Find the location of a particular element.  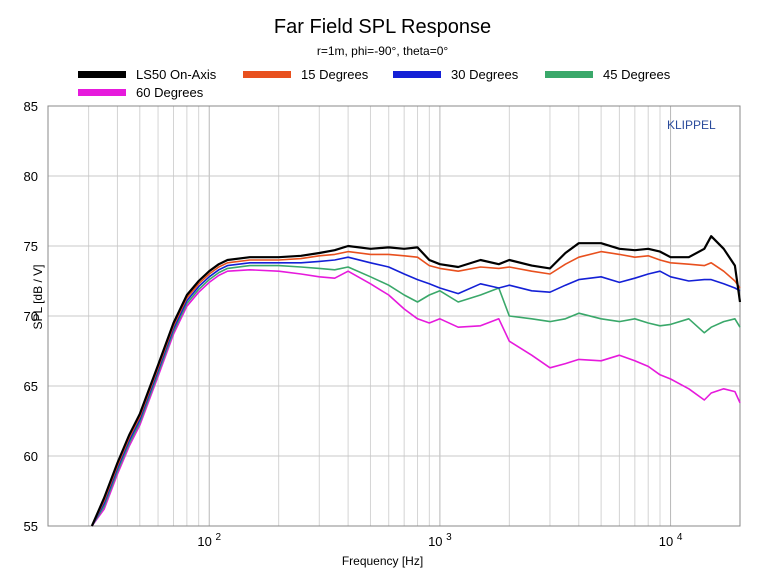

legend-label-15-degrees: 15 Degrees is located at coordinates (335, 74).